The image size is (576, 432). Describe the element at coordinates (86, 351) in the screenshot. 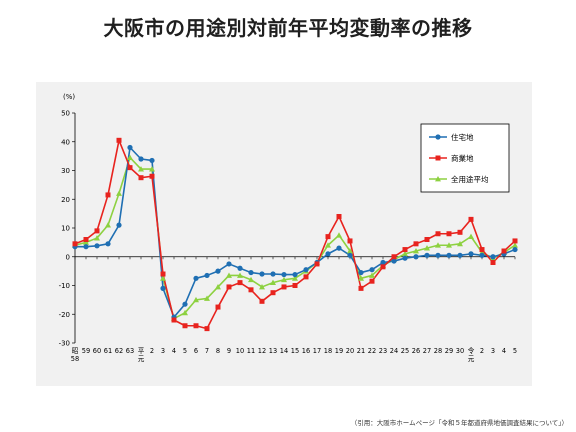

I see `x-tick-label: 59` at that location.